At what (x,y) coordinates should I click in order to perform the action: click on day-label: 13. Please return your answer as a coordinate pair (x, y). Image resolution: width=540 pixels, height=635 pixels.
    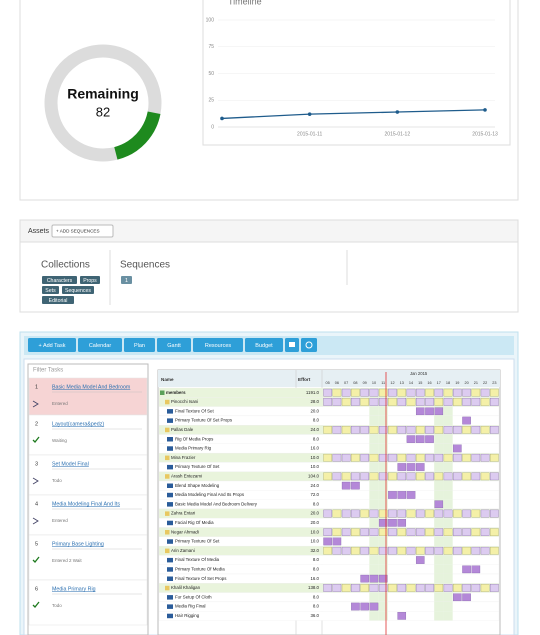
    Looking at the image, I should click on (402, 383).